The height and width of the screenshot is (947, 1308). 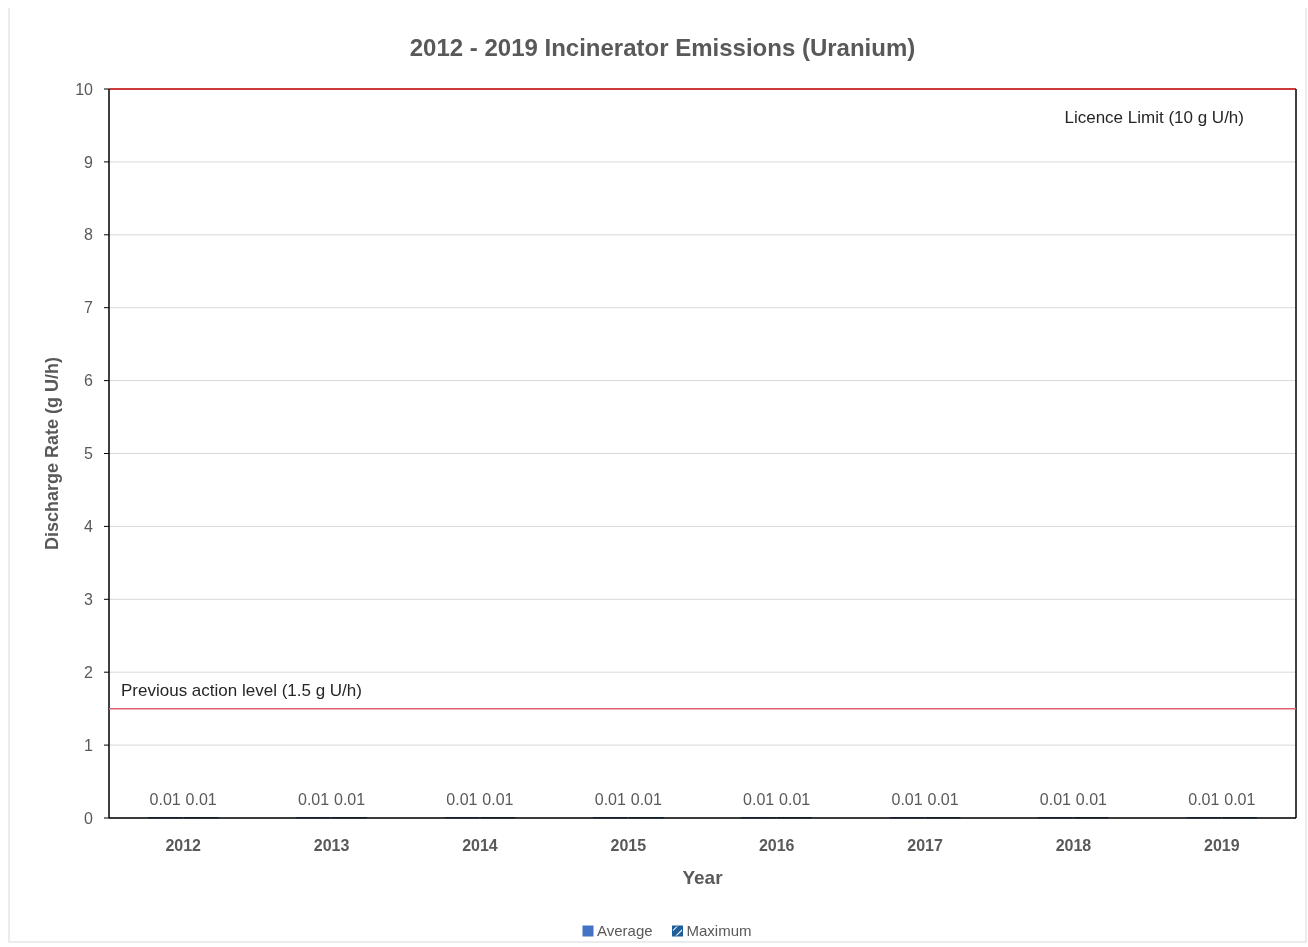 I want to click on y-tick-label: 10, so click(x=84, y=89).